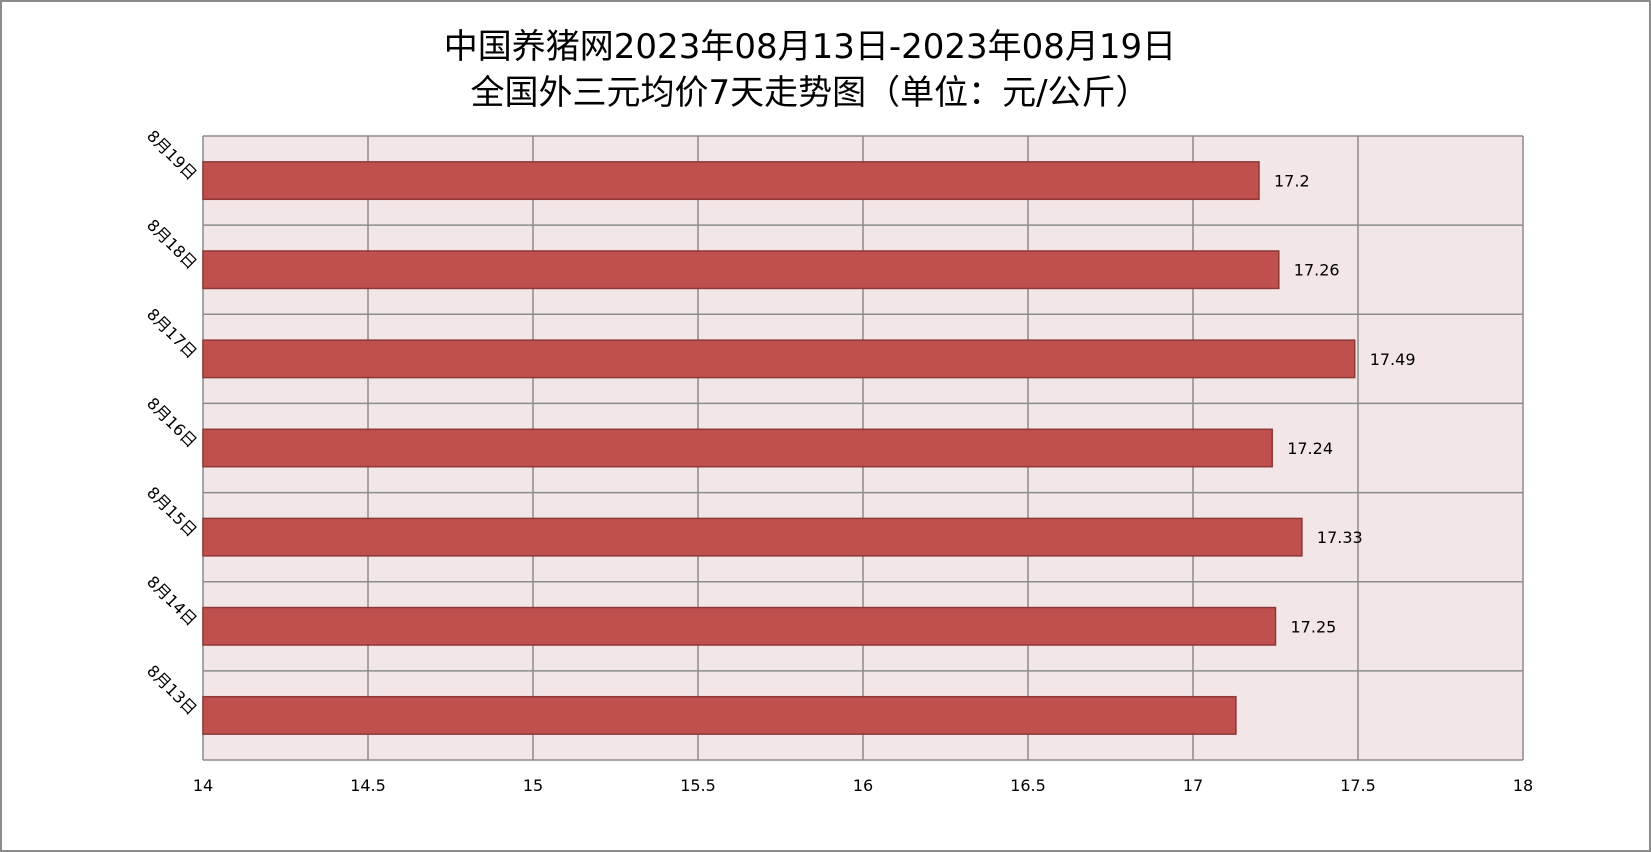  I want to click on x-tick-label: 18, so click(1523, 785).